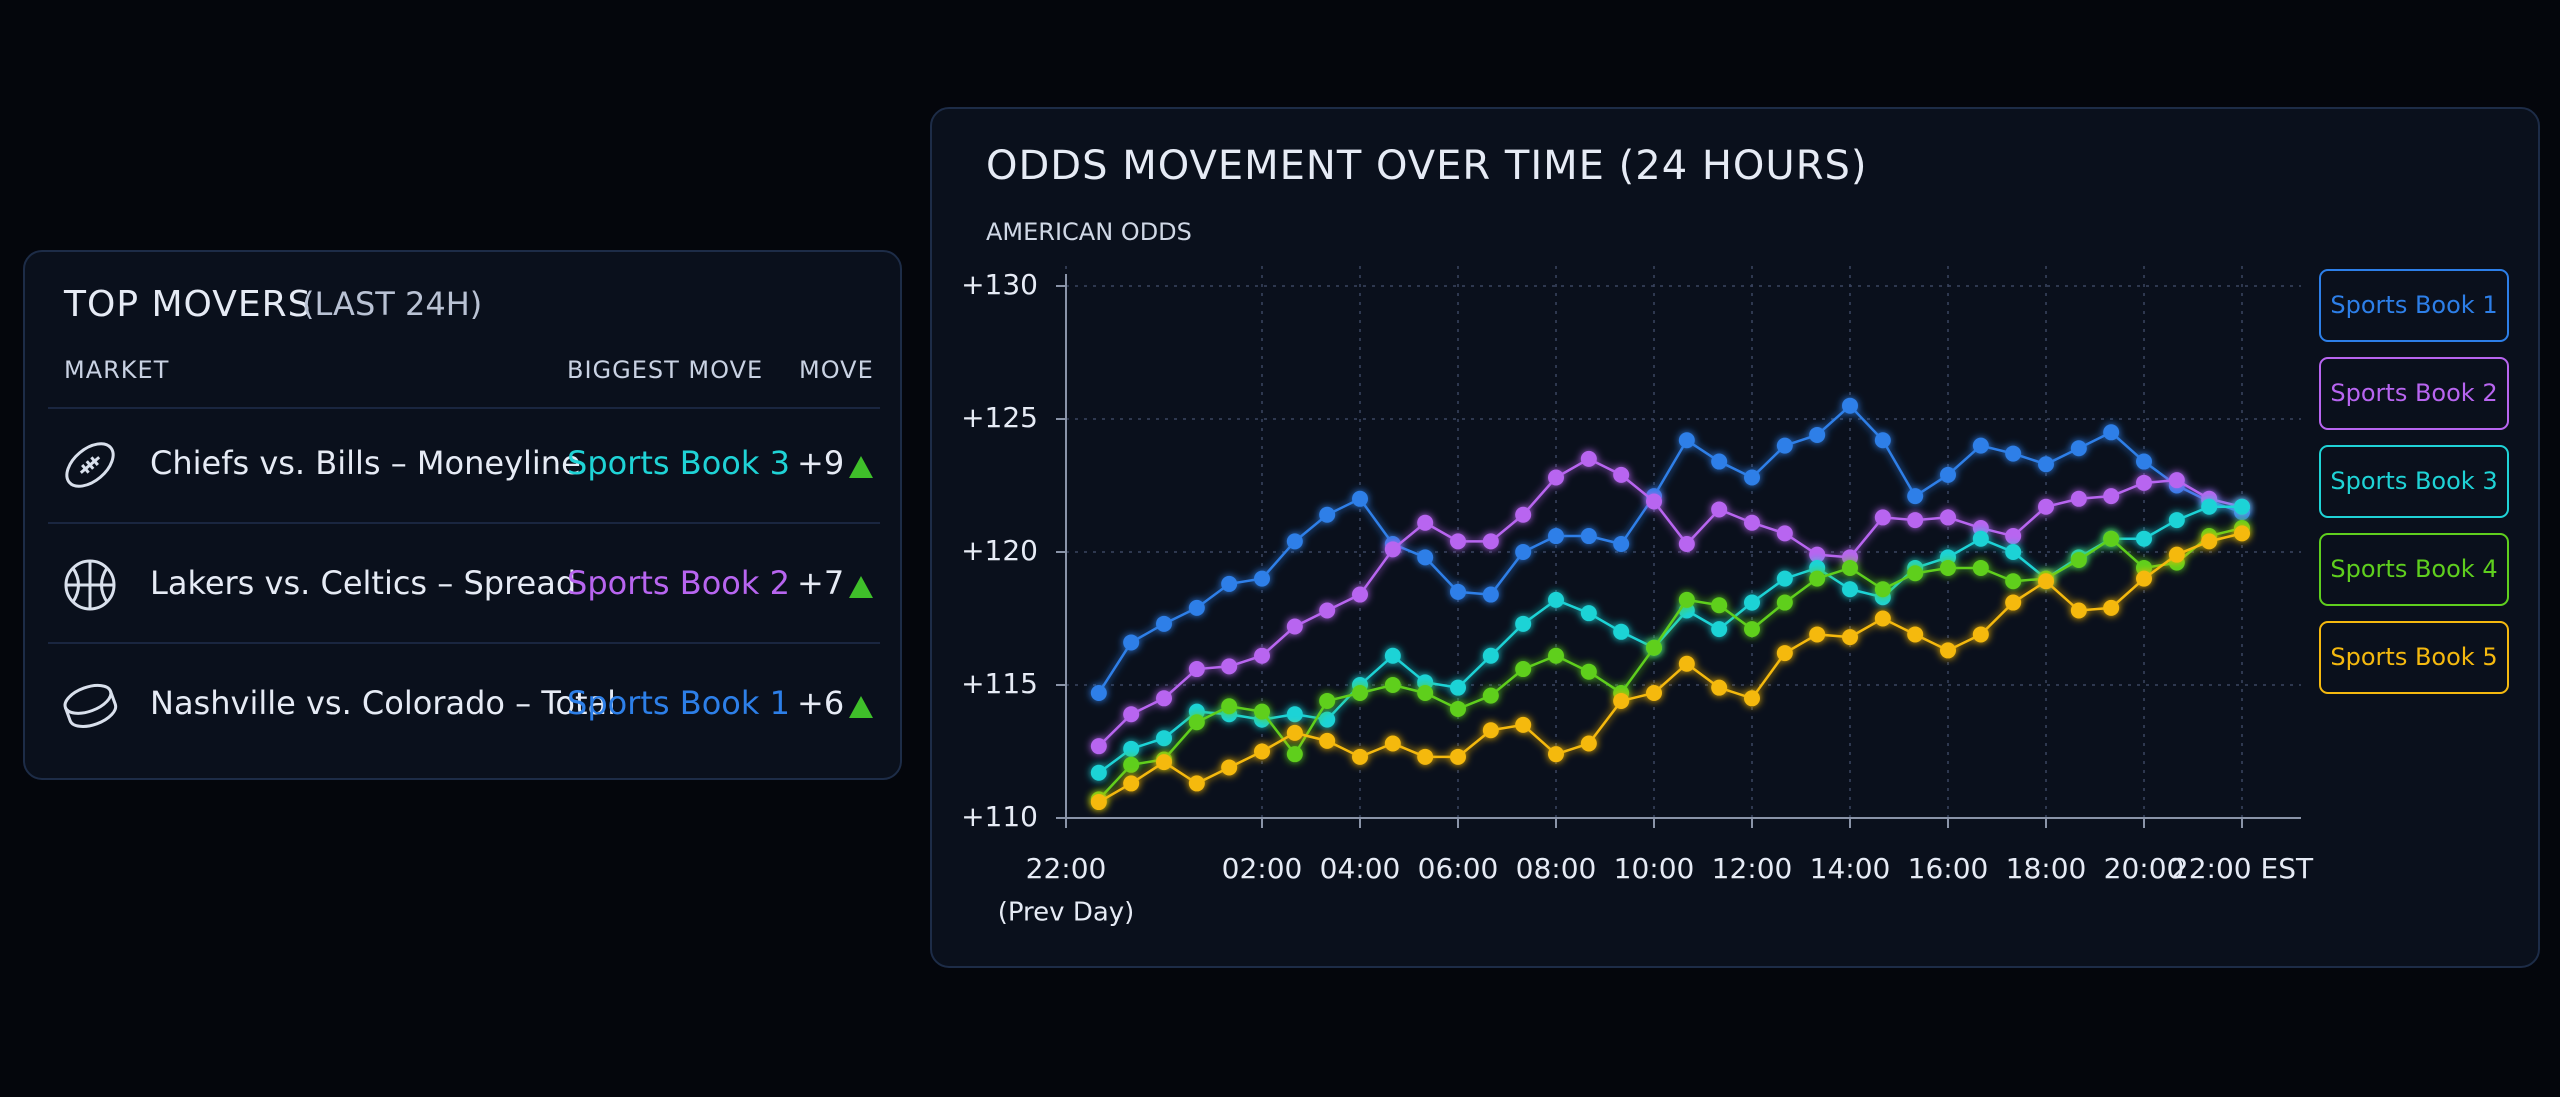 The height and width of the screenshot is (1097, 2560). Describe the element at coordinates (1556, 868) in the screenshot. I see `x-tick-label: 08:00` at that location.